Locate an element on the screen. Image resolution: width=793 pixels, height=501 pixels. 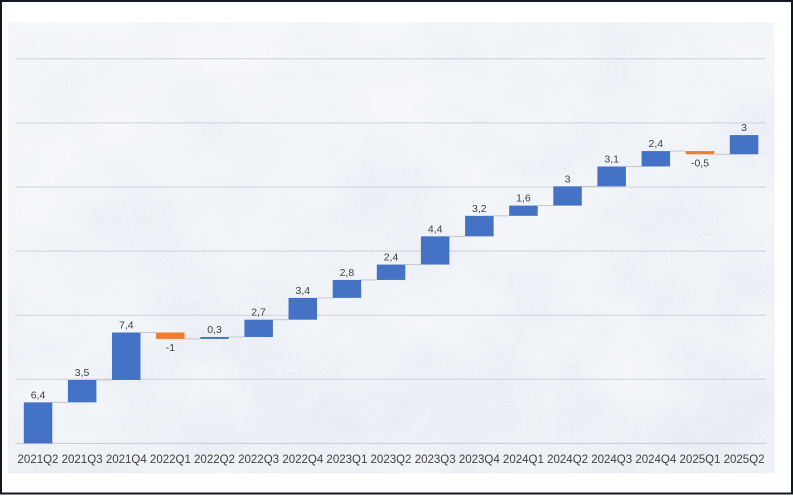
svg-text: 2023Q2 is located at coordinates (391, 460).